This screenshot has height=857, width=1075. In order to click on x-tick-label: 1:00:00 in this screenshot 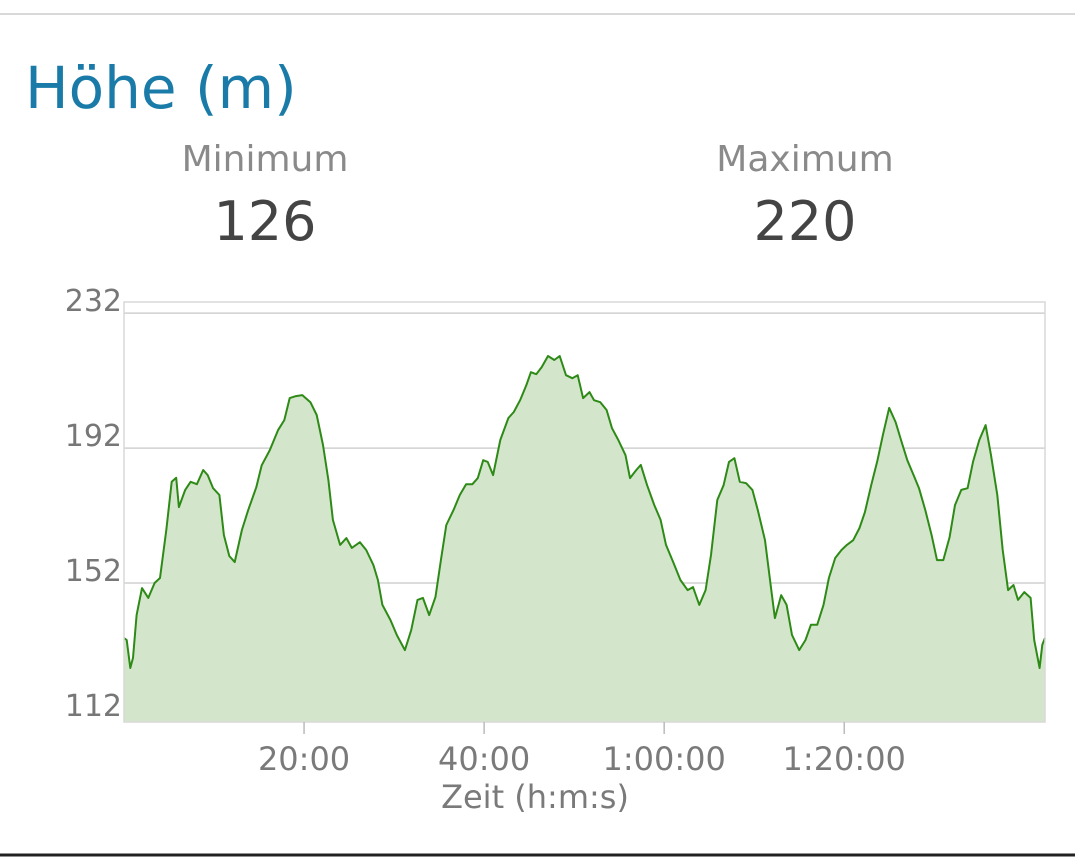, I will do `click(663, 759)`.